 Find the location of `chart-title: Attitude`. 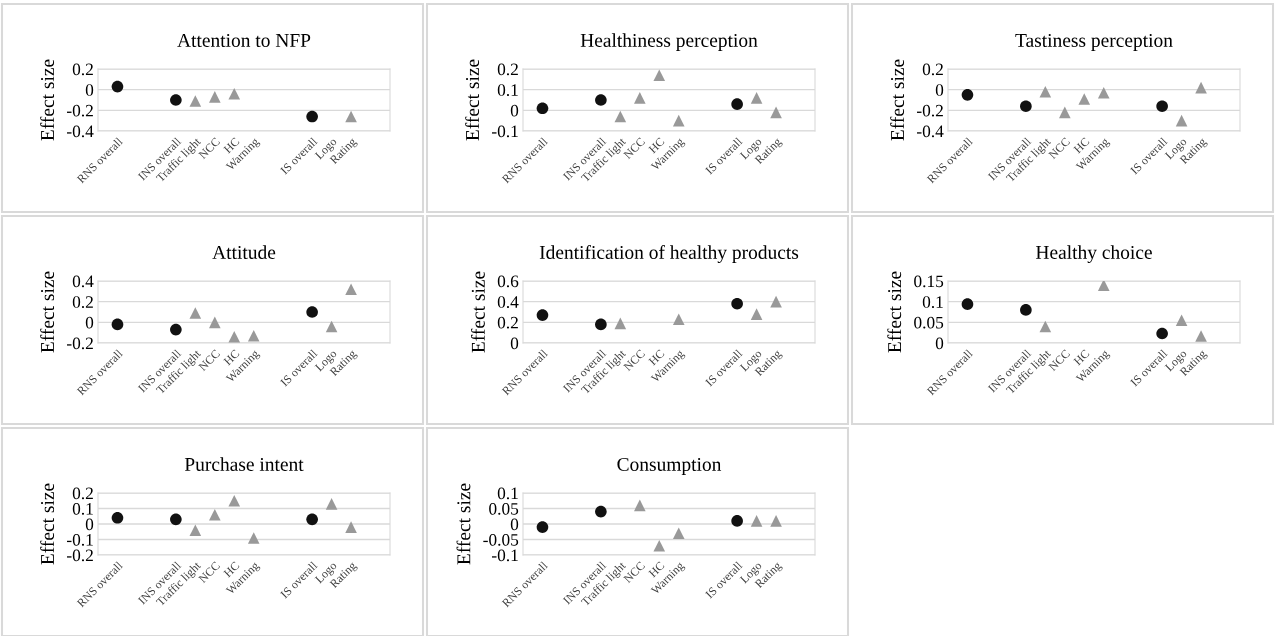

chart-title: Attitude is located at coordinates (244, 252).